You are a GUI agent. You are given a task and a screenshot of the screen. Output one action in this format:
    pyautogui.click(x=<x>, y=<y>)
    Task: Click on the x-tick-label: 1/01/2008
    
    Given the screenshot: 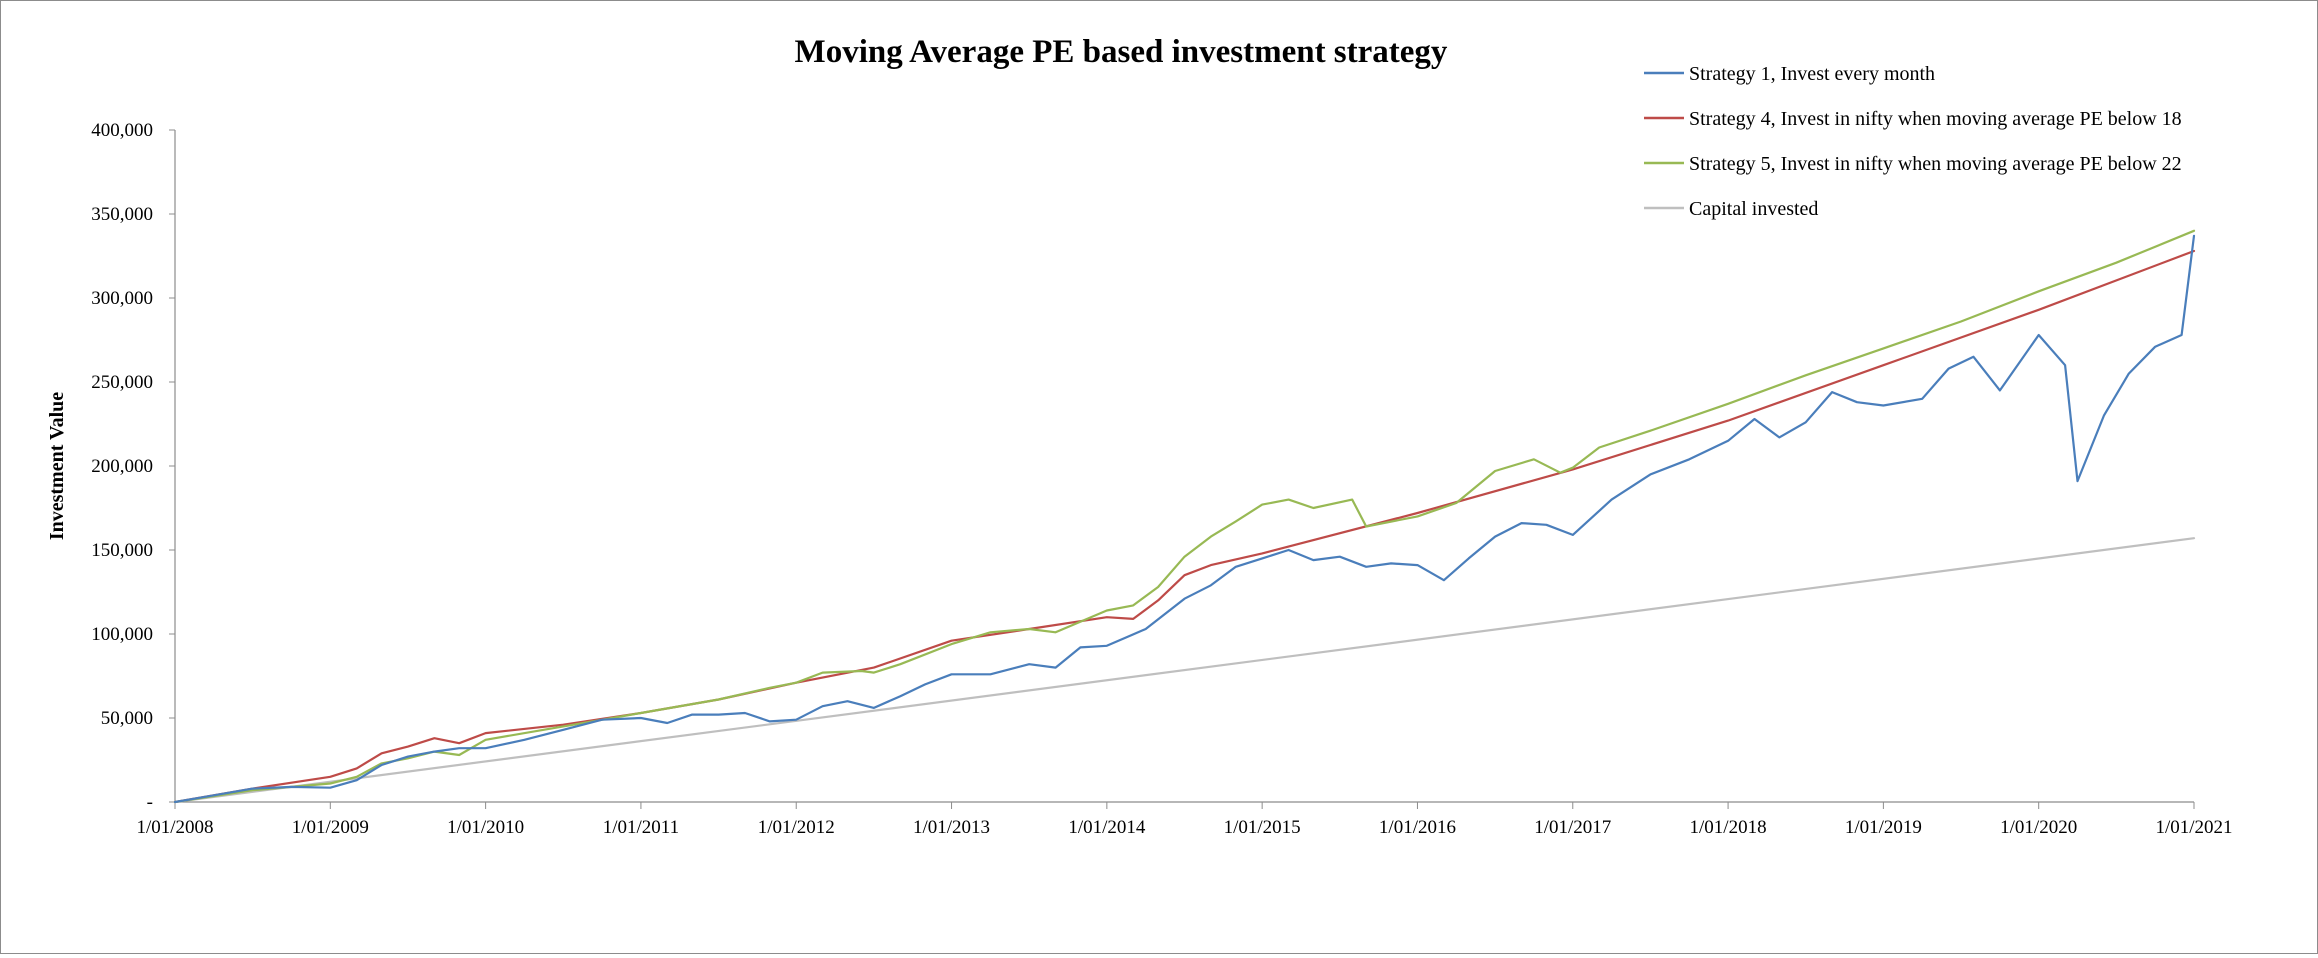 What is the action you would take?
    pyautogui.click(x=174, y=827)
    